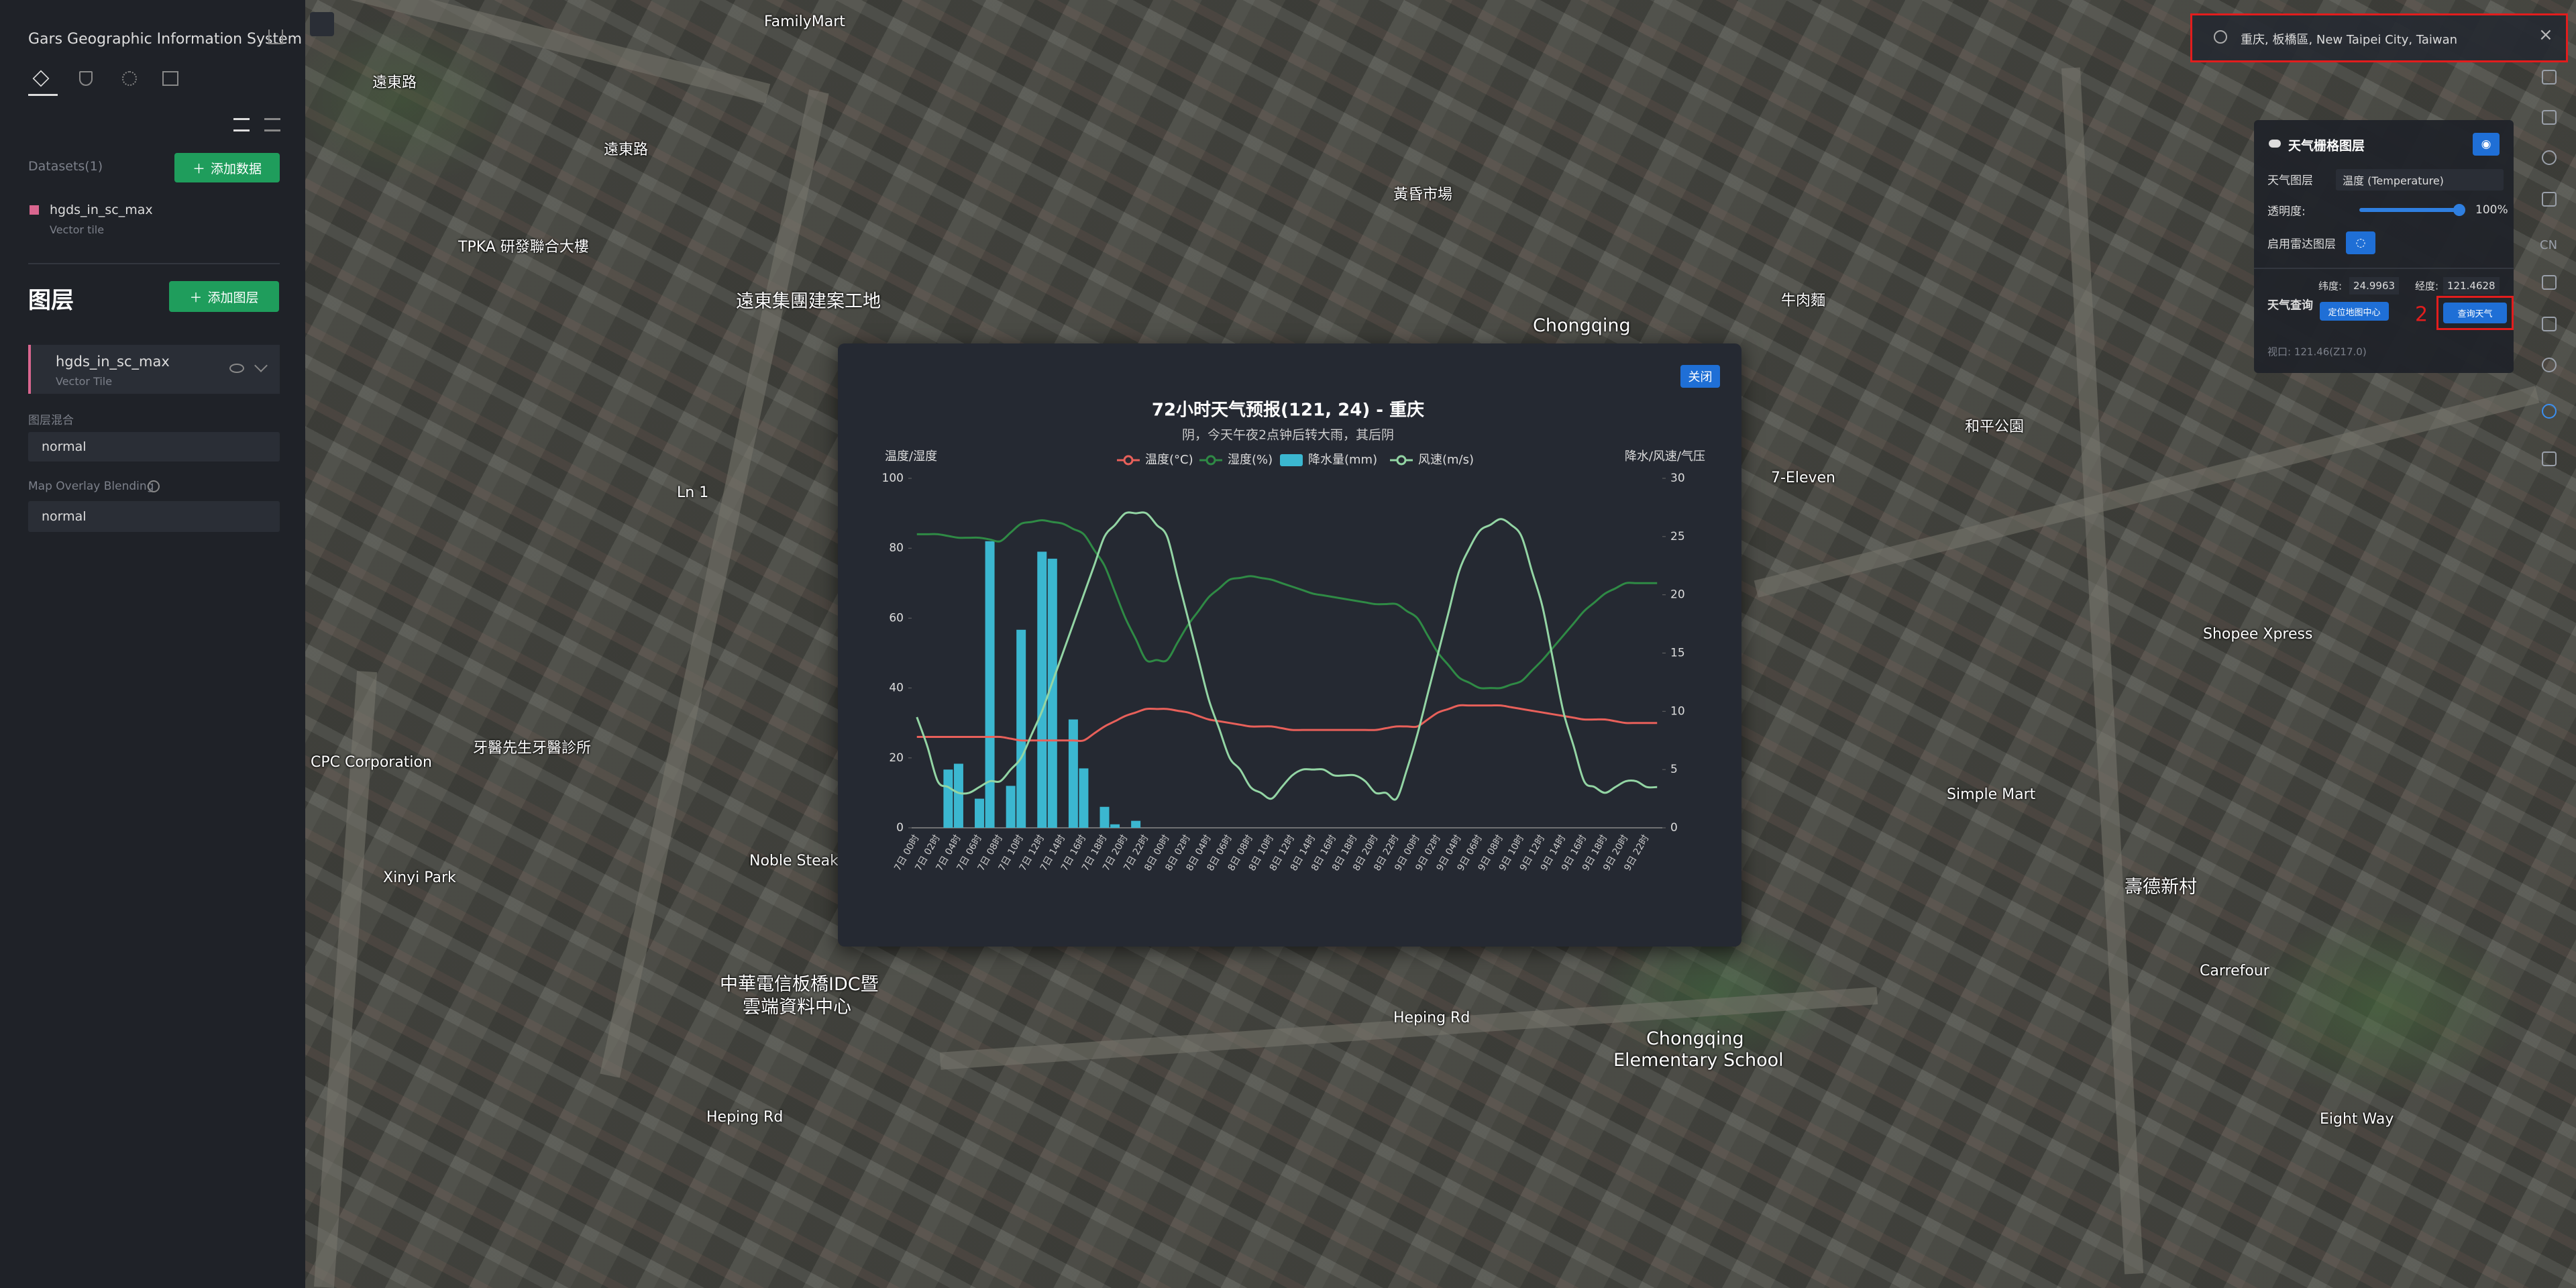 The image size is (2576, 1288). I want to click on slider-handle, so click(2459, 210).